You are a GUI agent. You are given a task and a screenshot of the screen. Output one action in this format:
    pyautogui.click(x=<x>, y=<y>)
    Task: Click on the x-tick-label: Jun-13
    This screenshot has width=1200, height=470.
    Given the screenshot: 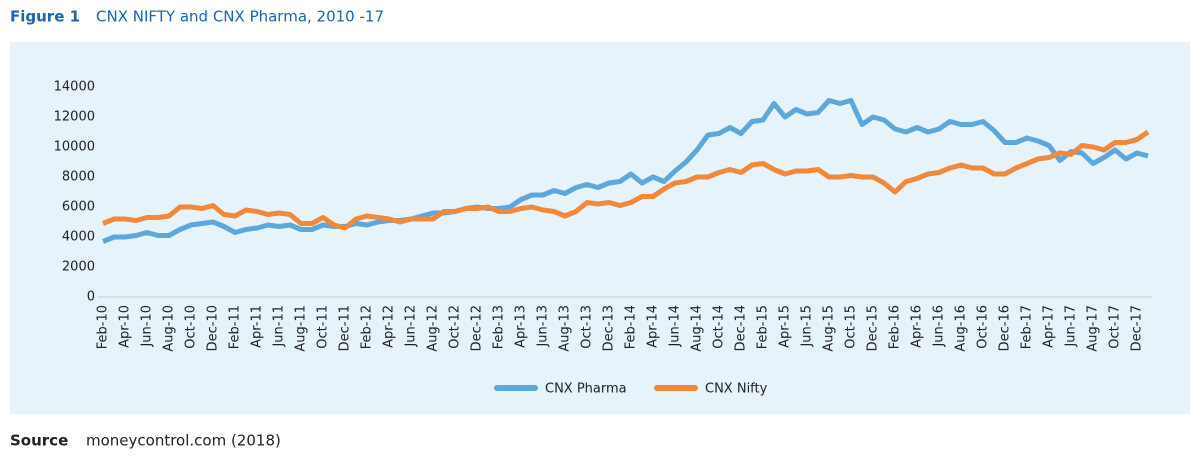 What is the action you would take?
    pyautogui.click(x=543, y=326)
    